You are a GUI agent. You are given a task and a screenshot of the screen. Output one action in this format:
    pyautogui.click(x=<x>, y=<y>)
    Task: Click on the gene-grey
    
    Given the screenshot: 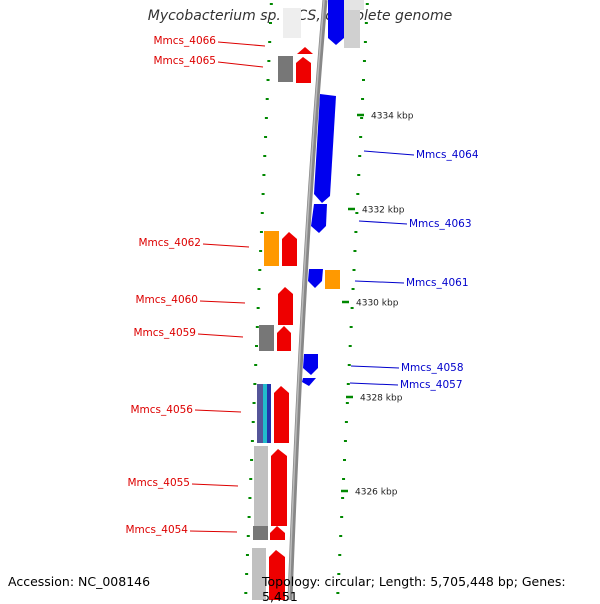 What is the action you would take?
    pyautogui.click(x=285, y=69)
    